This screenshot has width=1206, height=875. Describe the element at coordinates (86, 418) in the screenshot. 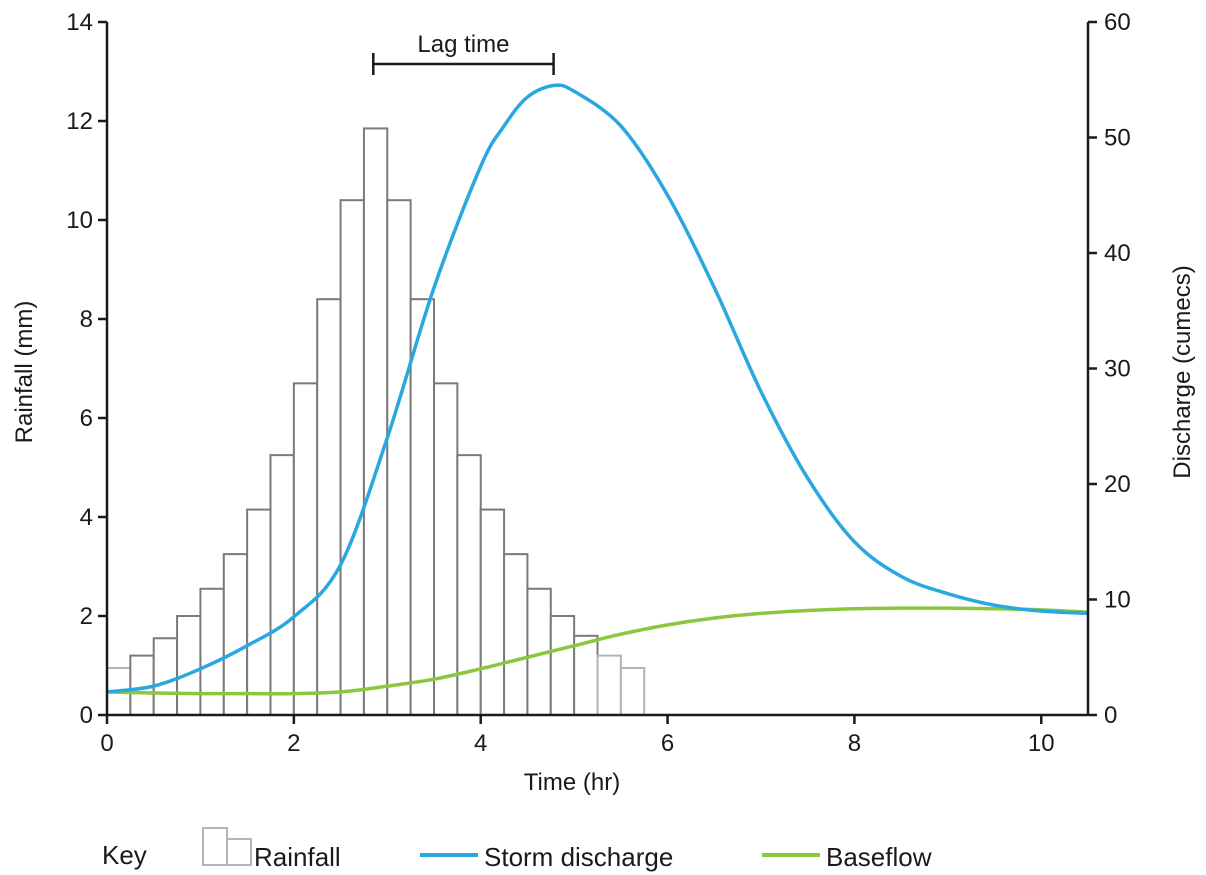

I see `left-y-tick-label: 6` at that location.